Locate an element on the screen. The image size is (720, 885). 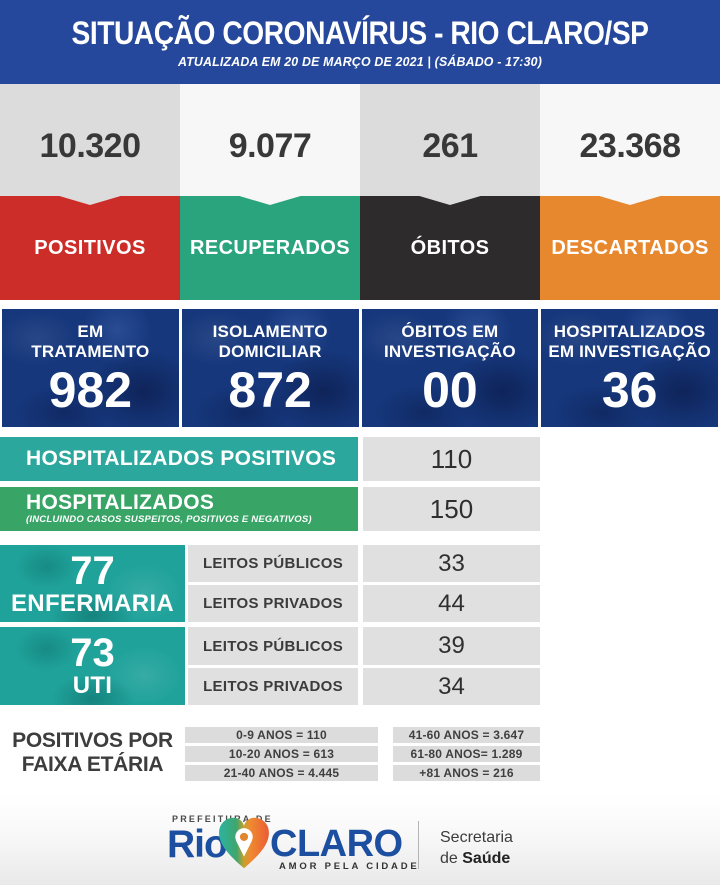
uti-privados-label: LEITOS PRIVADOS is located at coordinates (273, 686).